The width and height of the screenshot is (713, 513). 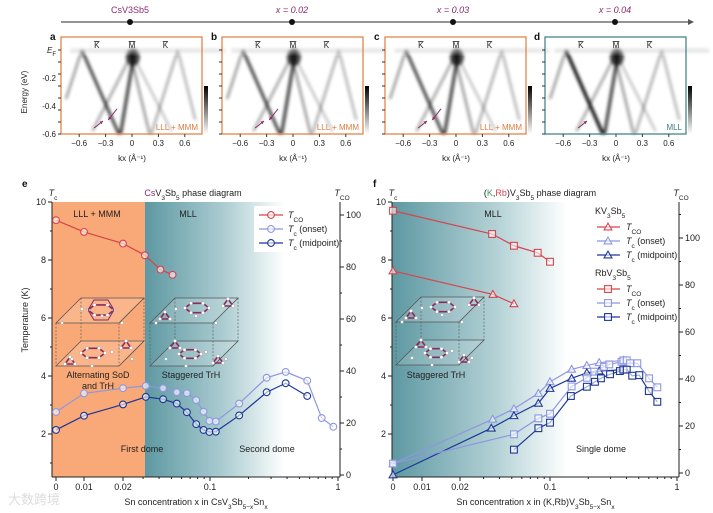 I want to click on intensity-colorbar, so click(x=206, y=110).